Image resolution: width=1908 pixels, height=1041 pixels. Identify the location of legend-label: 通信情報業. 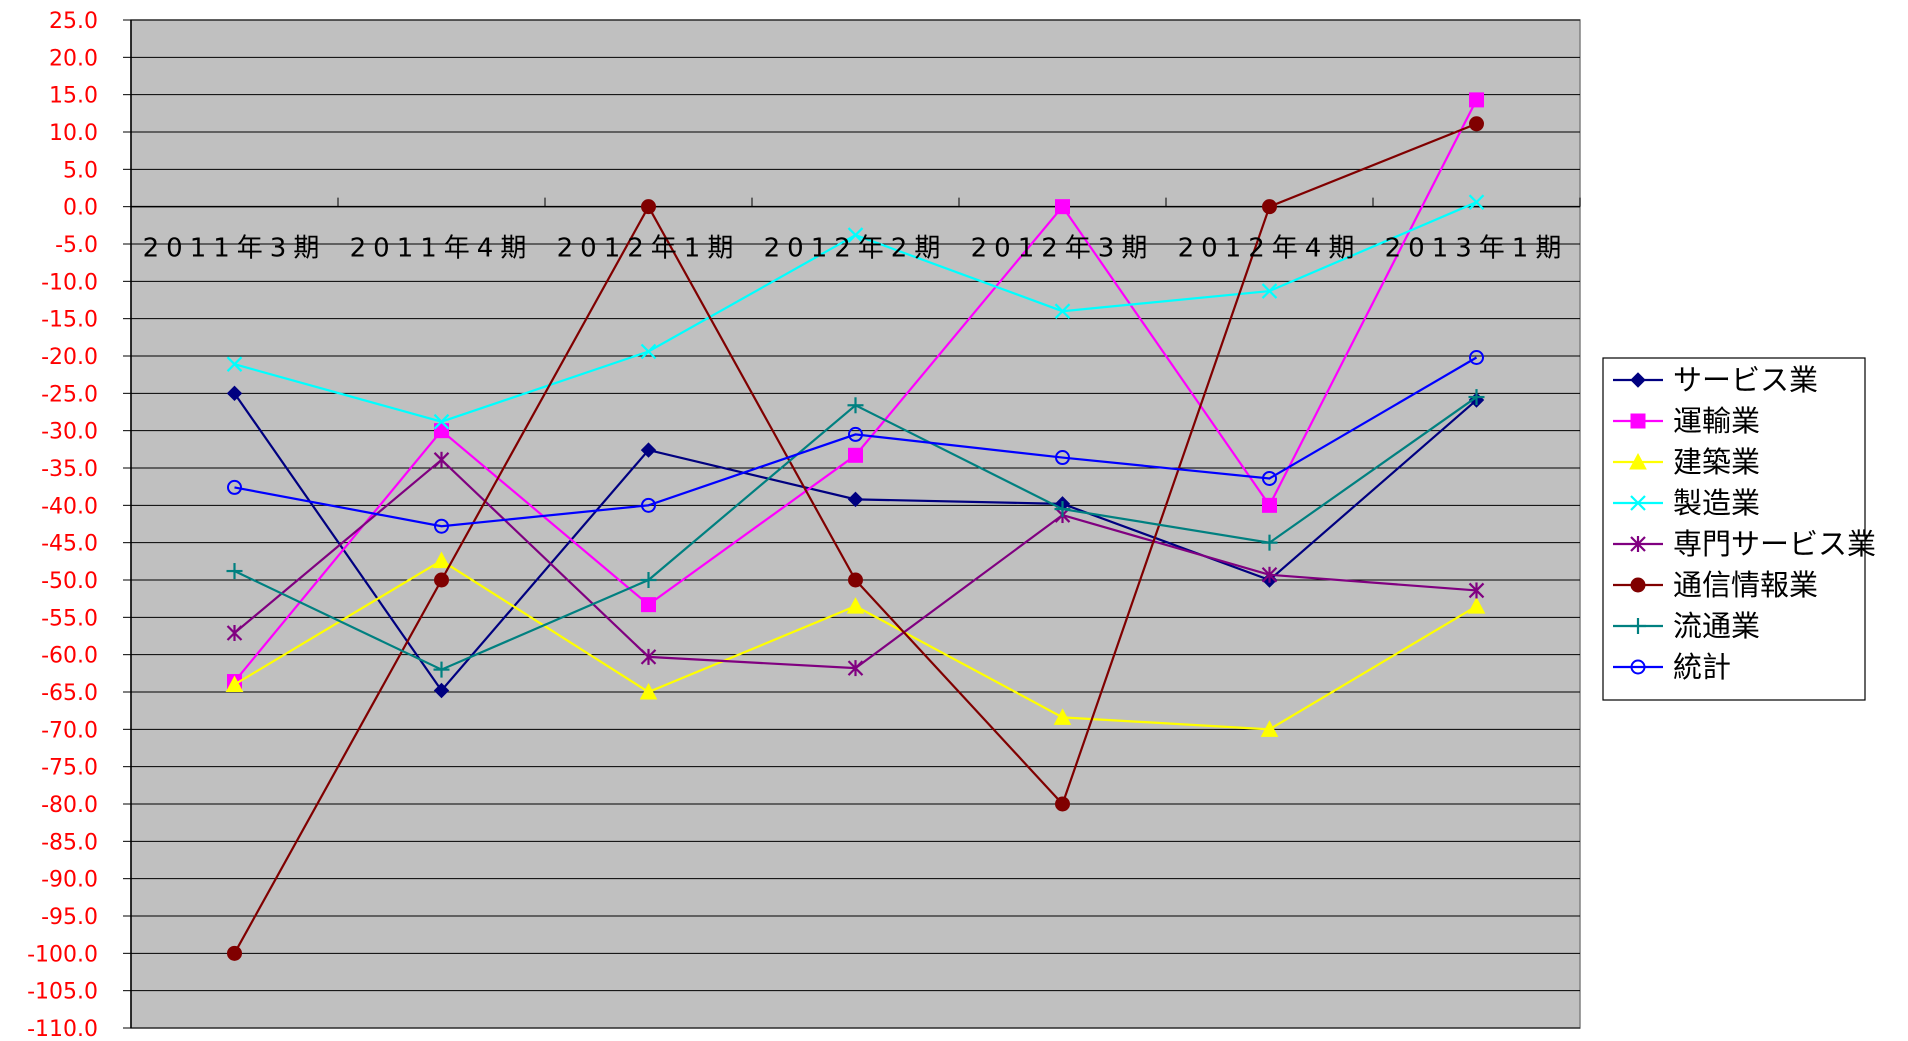
(1745, 585).